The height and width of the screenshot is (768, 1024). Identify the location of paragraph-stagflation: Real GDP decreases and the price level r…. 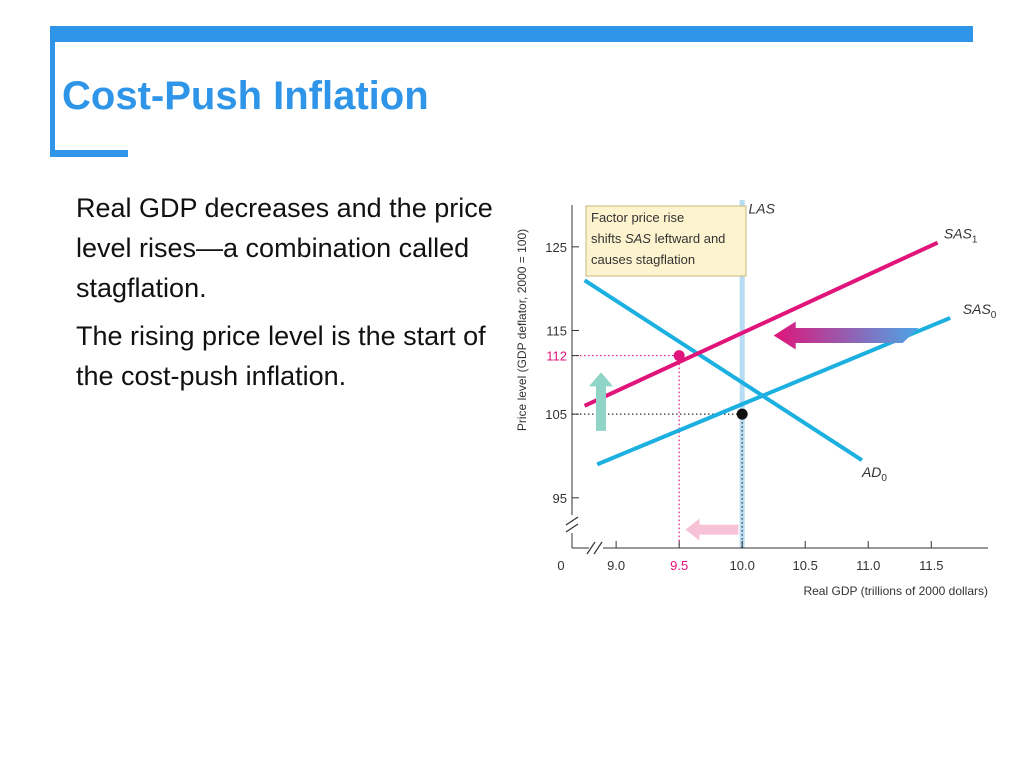
(284, 248).